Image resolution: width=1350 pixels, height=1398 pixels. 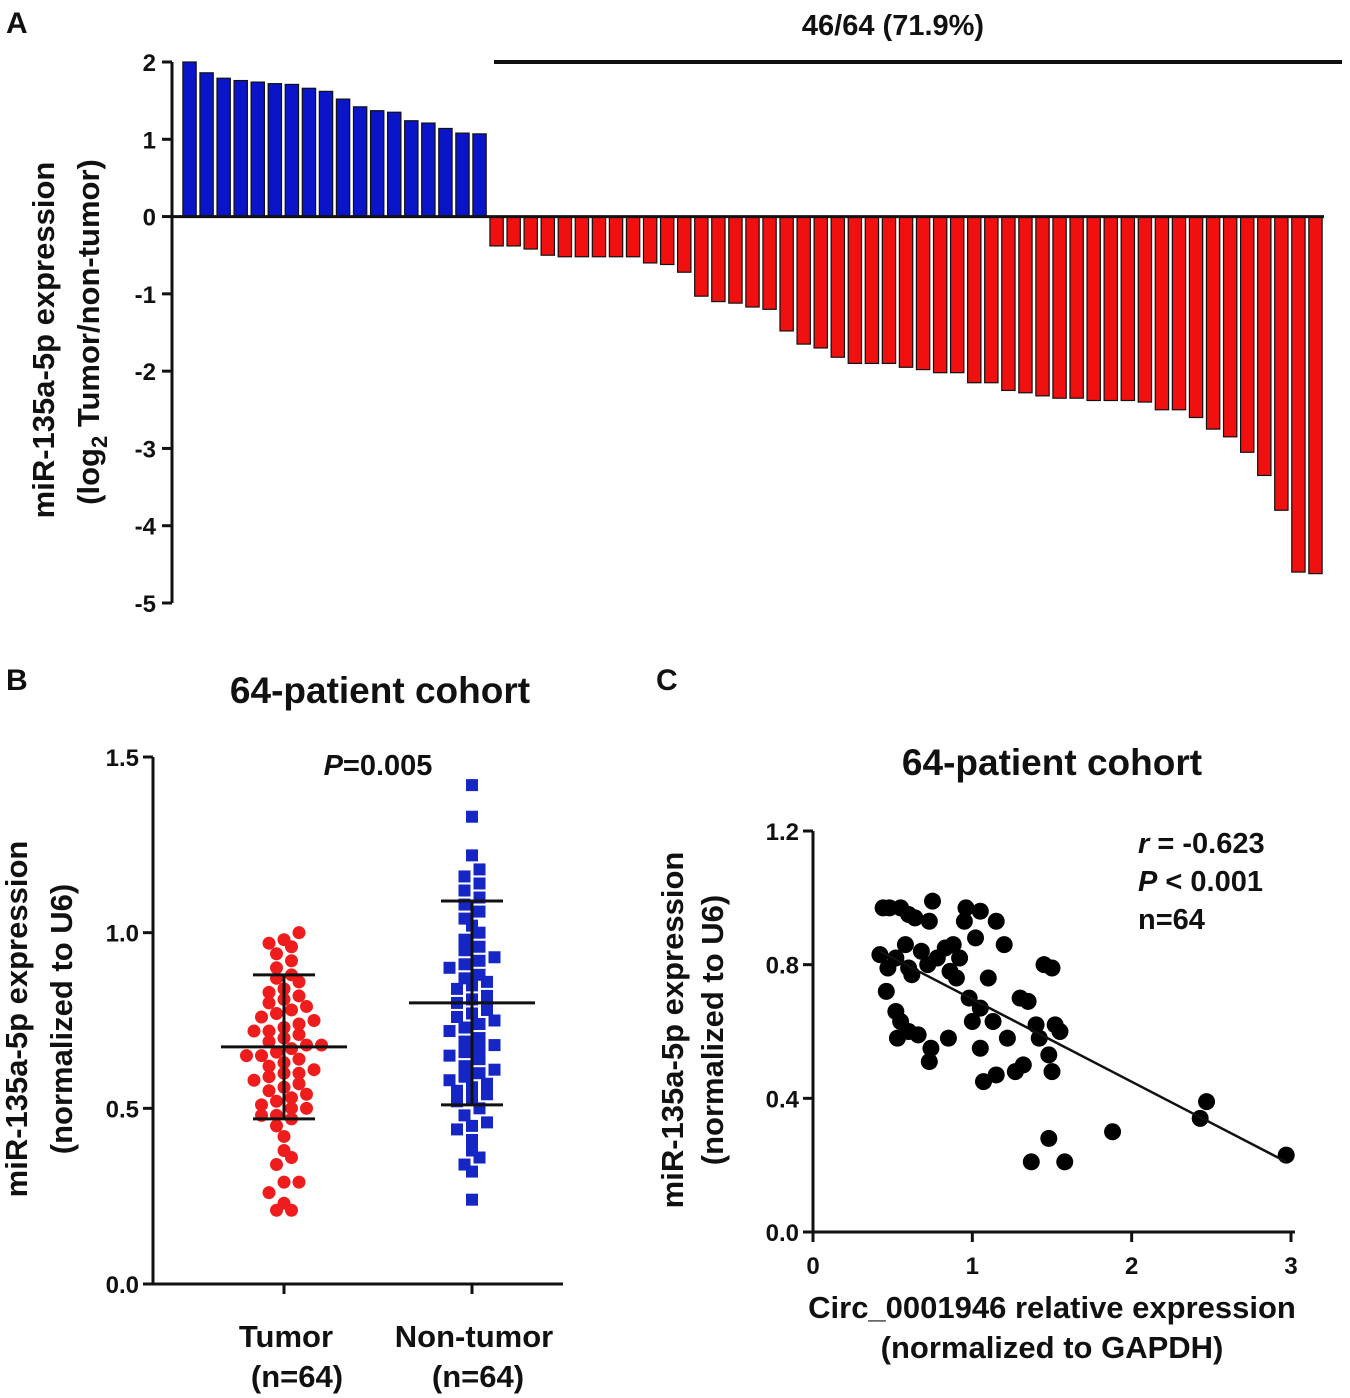 I want to click on panel-b-error-bars, so click(x=378, y=1010).